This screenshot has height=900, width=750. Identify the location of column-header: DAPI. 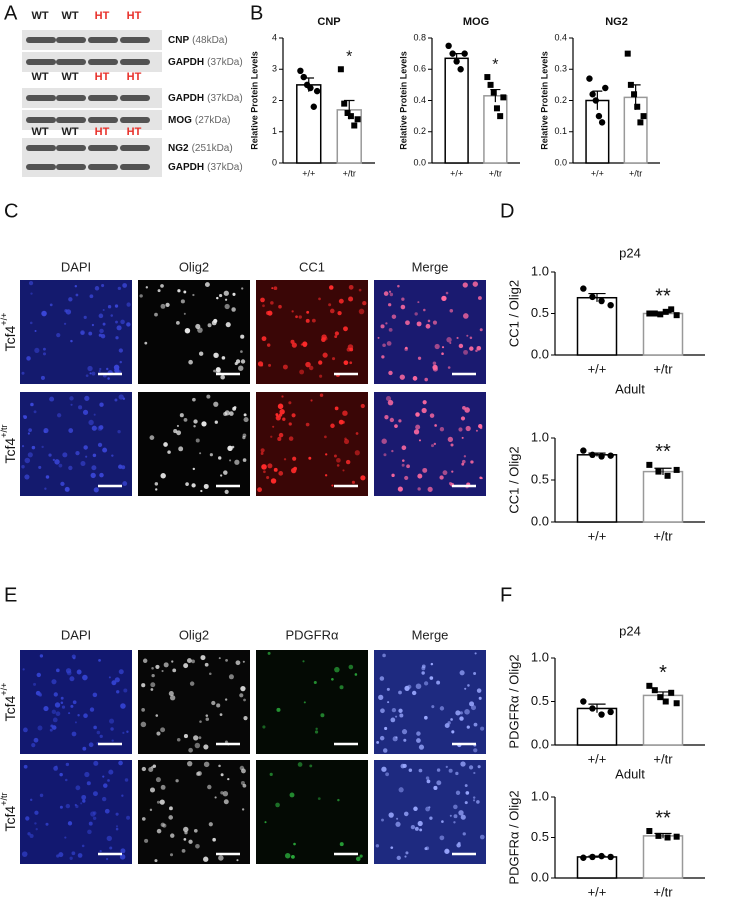
(76, 266).